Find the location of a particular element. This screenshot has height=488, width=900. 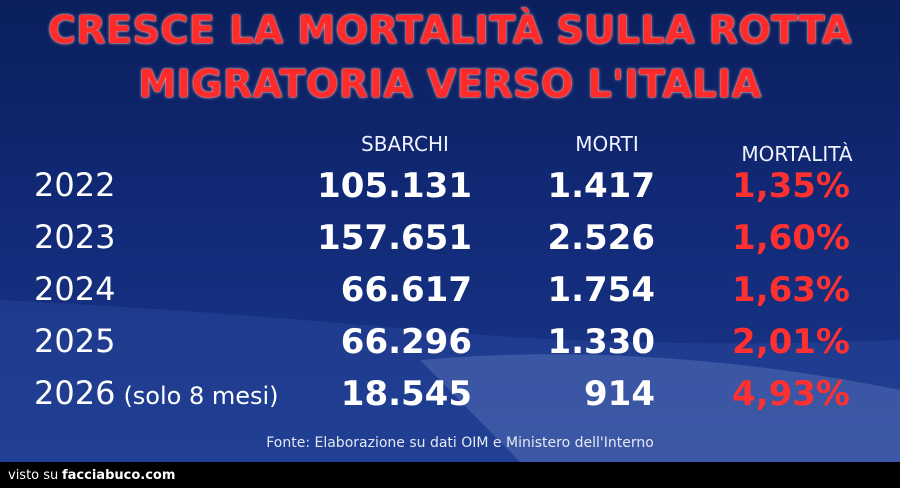

sbarchi-cell: 66.617 is located at coordinates (406, 290).